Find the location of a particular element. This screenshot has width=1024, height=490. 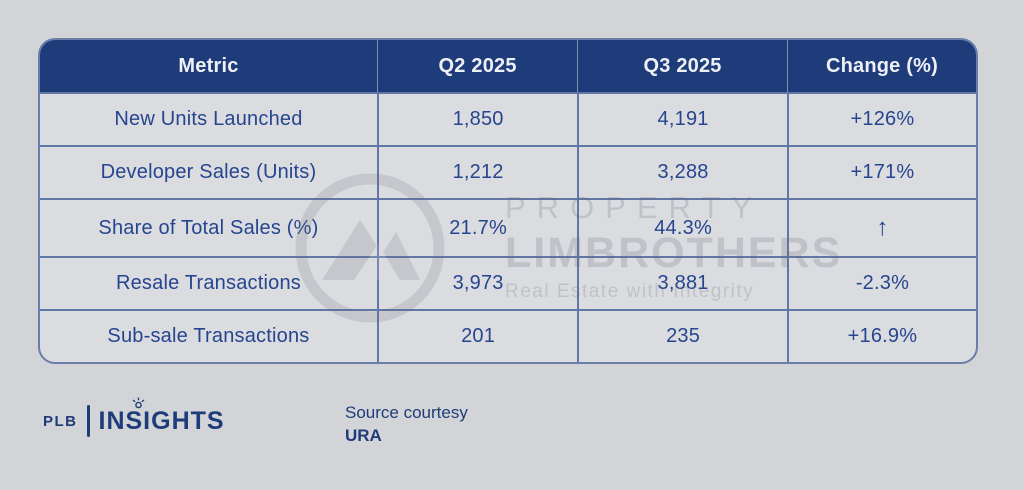

cell-metric: Sub-sale Transactions is located at coordinates (208, 336).